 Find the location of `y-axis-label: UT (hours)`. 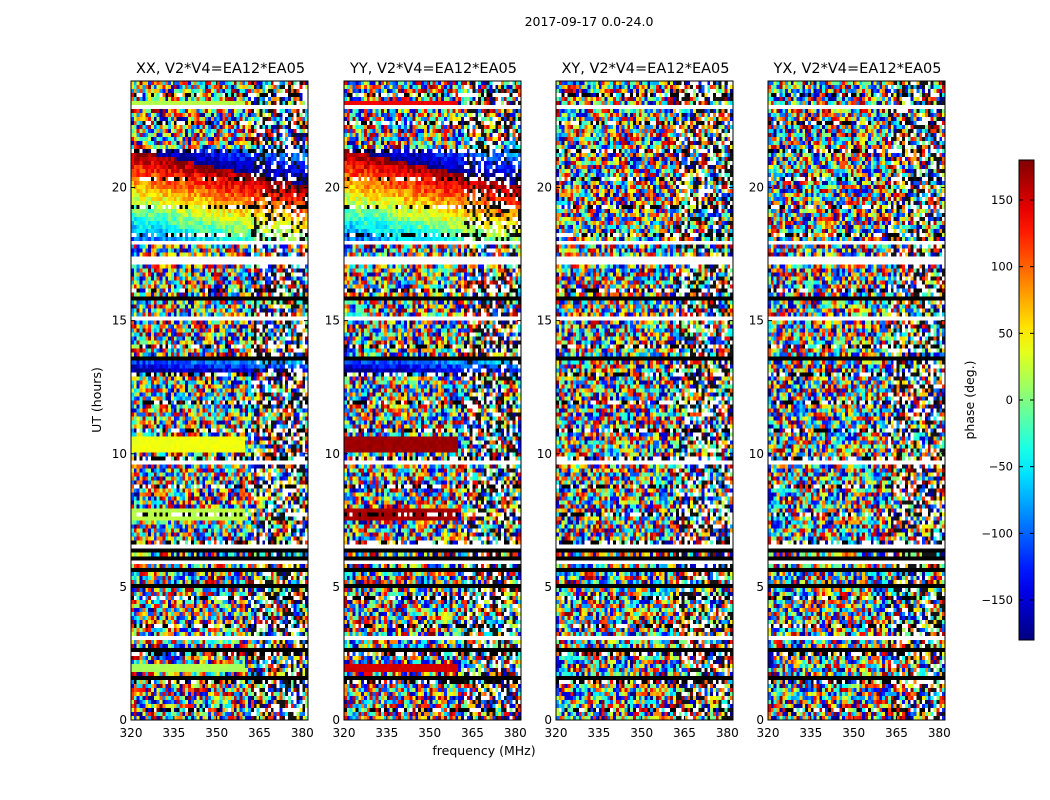

y-axis-label: UT (hours) is located at coordinates (96, 400).